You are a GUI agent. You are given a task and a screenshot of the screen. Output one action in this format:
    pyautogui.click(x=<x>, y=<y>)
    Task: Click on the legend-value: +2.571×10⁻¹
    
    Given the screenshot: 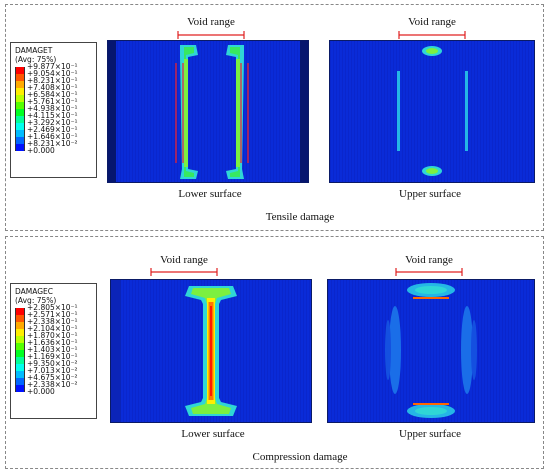 What is the action you would take?
    pyautogui.click(x=52, y=314)
    